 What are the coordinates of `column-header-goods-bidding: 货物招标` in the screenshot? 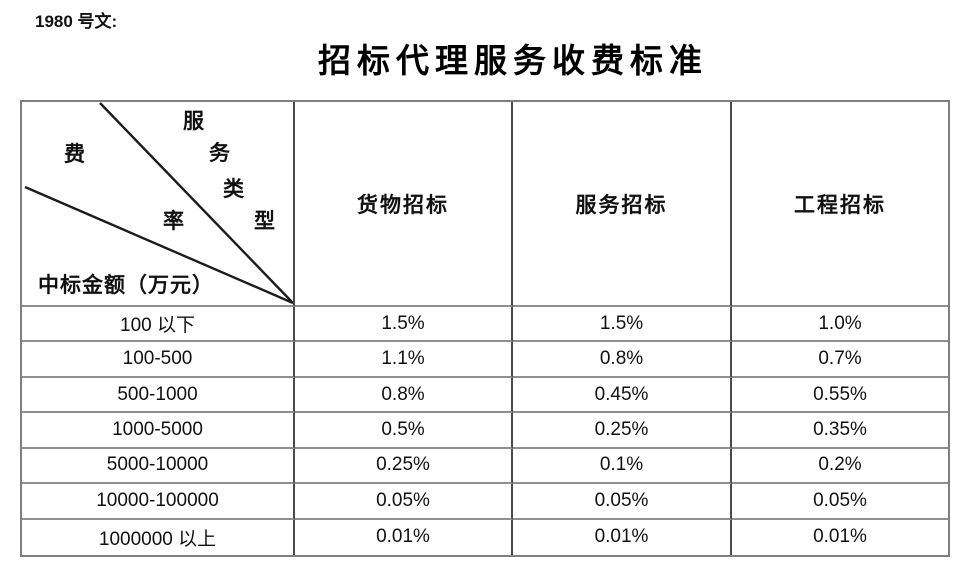 It's located at (404, 204).